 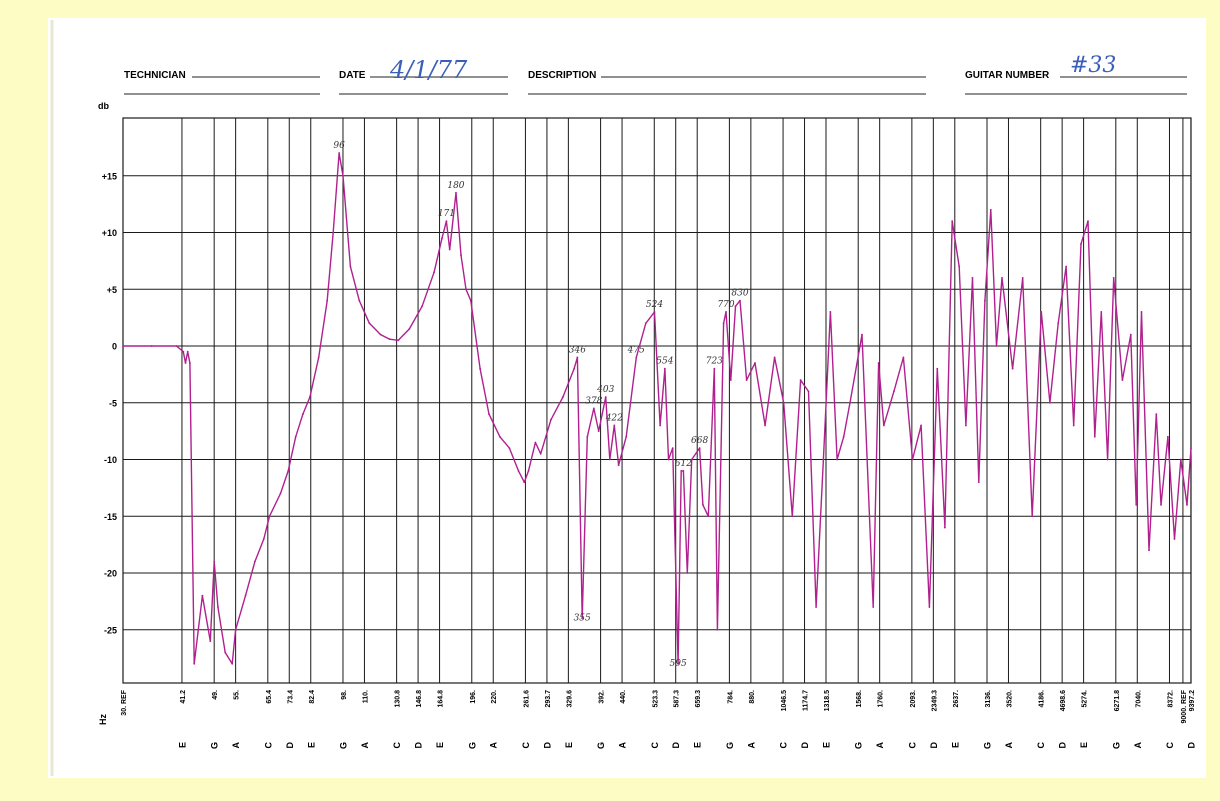 What do you see at coordinates (419, 699) in the screenshot?
I see `x-tick-frequency: 146.8` at bounding box center [419, 699].